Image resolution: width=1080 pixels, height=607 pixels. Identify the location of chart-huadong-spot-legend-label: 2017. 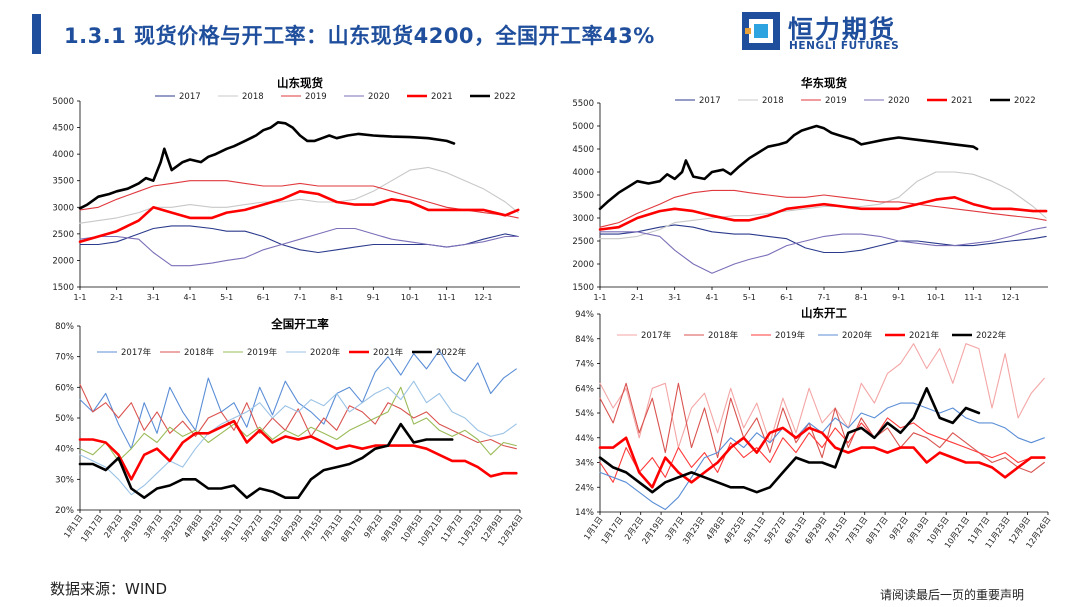
(710, 101).